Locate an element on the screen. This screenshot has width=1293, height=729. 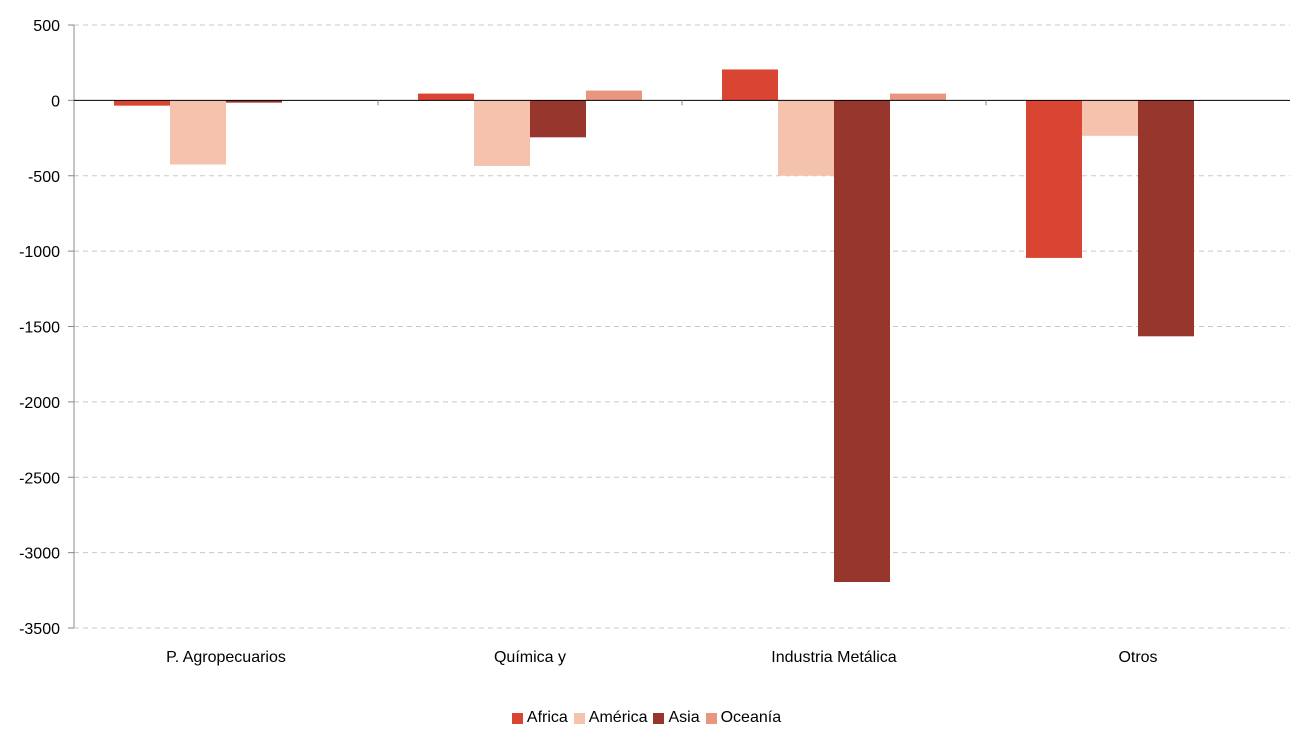
y-axis-tick-labels: 500 0 -500 -1000 -1500 -2000 -2500 -3000 -3500 is located at coordinates (47, 328).